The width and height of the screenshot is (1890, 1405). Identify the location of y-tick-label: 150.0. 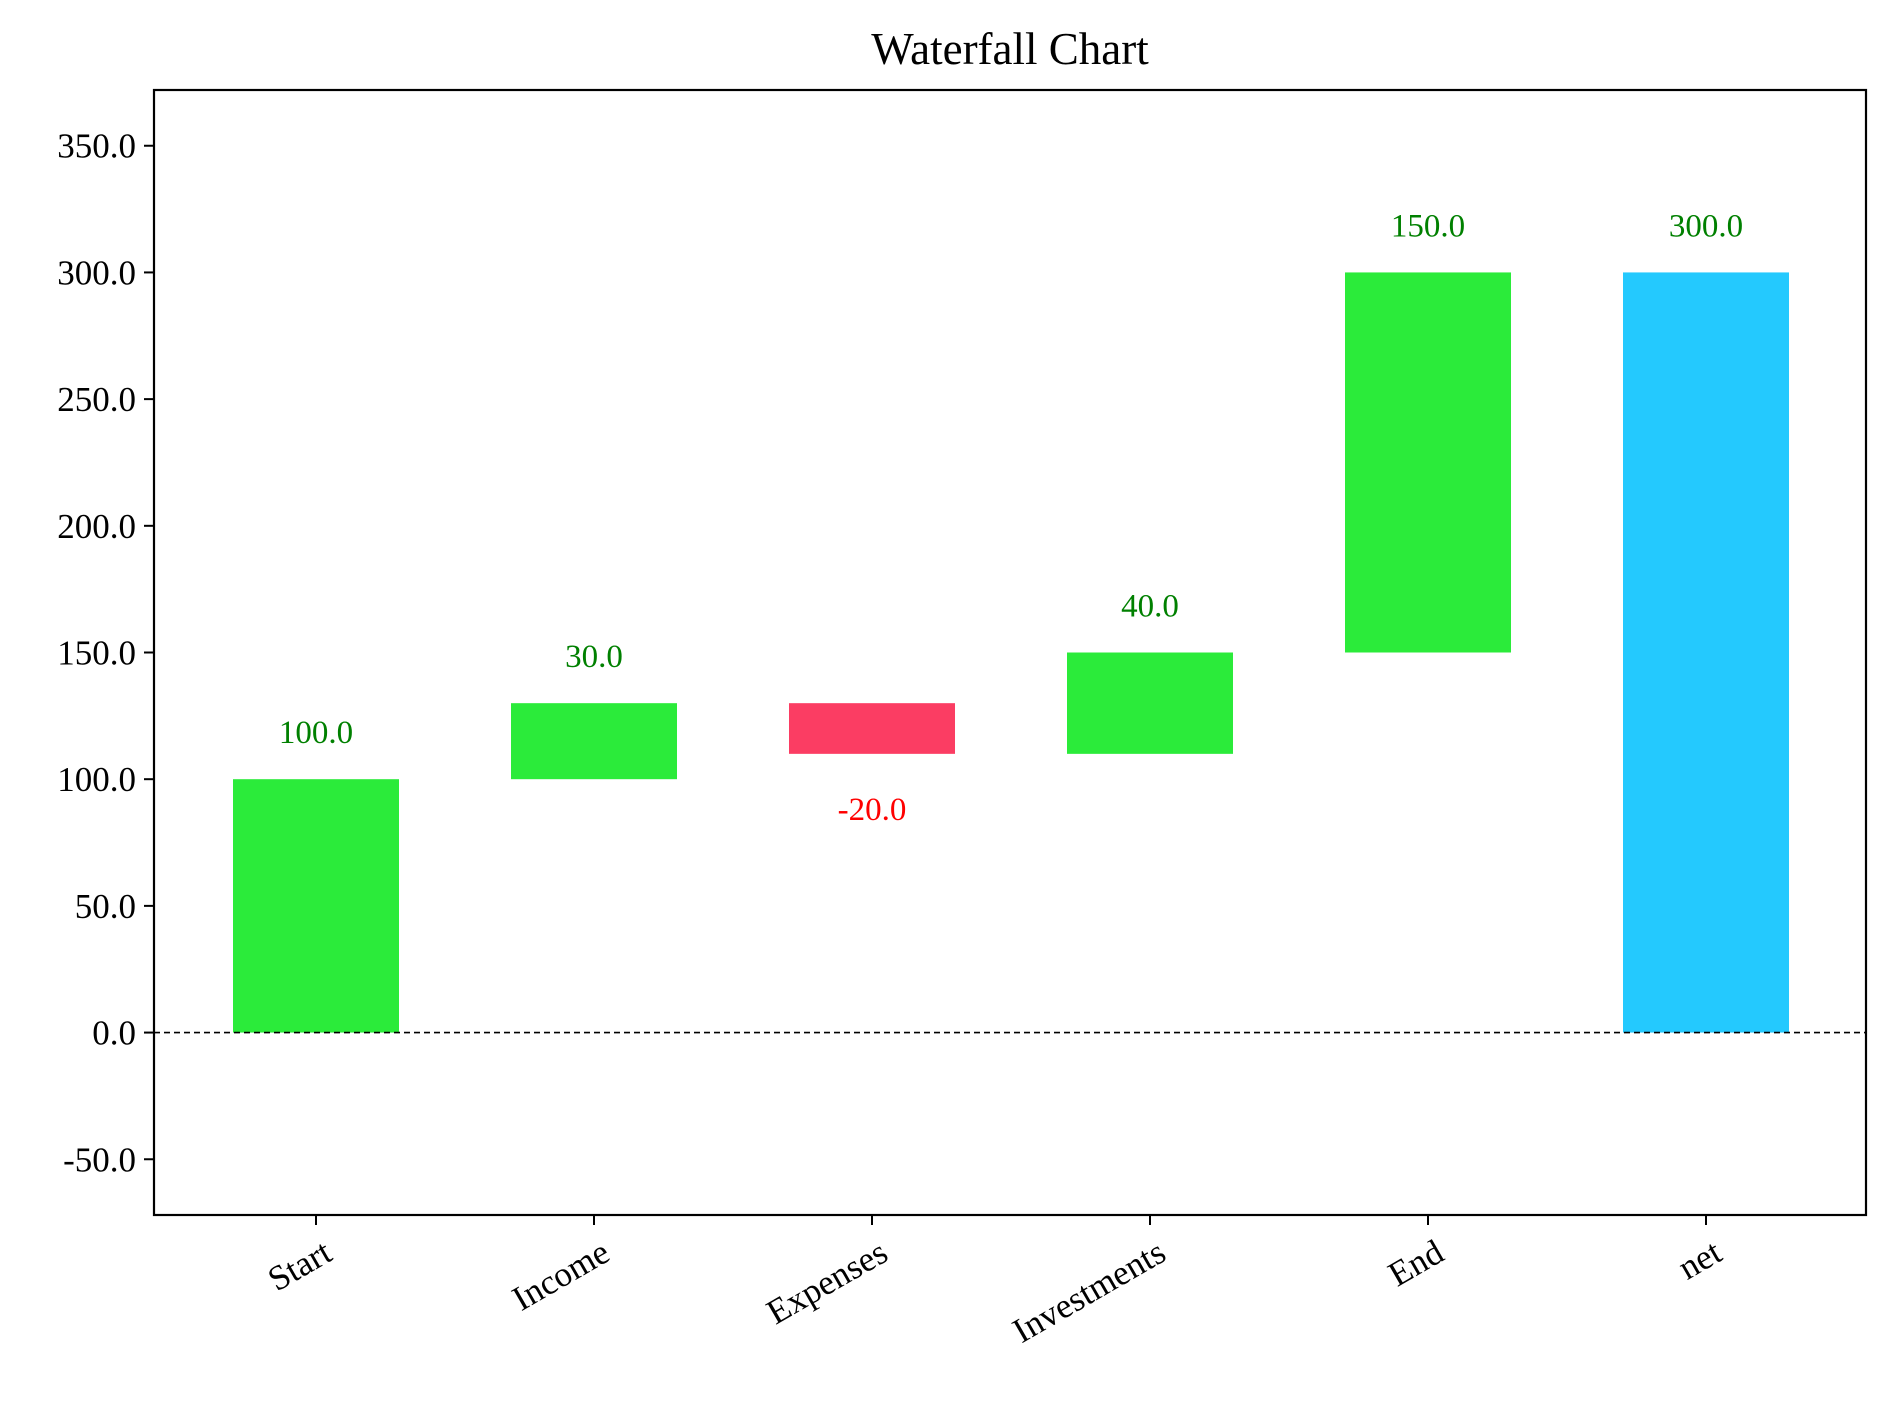
(96, 653).